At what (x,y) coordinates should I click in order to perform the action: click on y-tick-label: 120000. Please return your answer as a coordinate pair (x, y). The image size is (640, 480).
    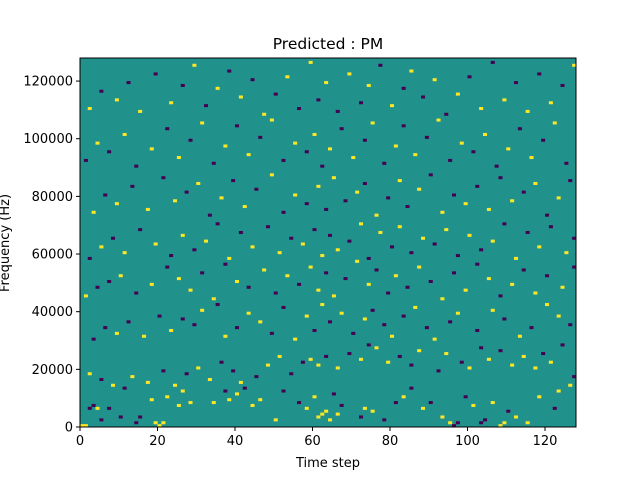
    Looking at the image, I should click on (48, 82).